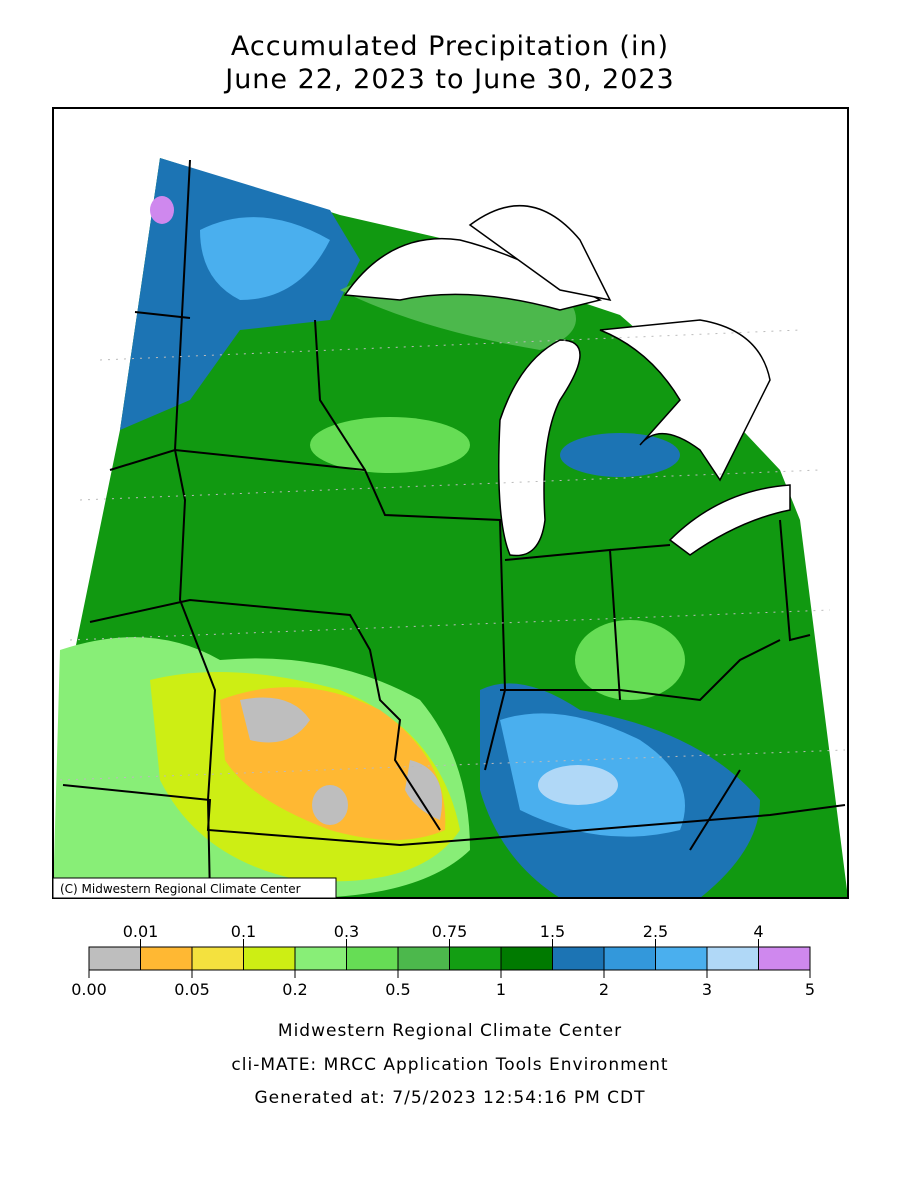 Image resolution: width=900 pixels, height=1204 pixels. I want to click on legend-label: 0.5, so click(397, 989).